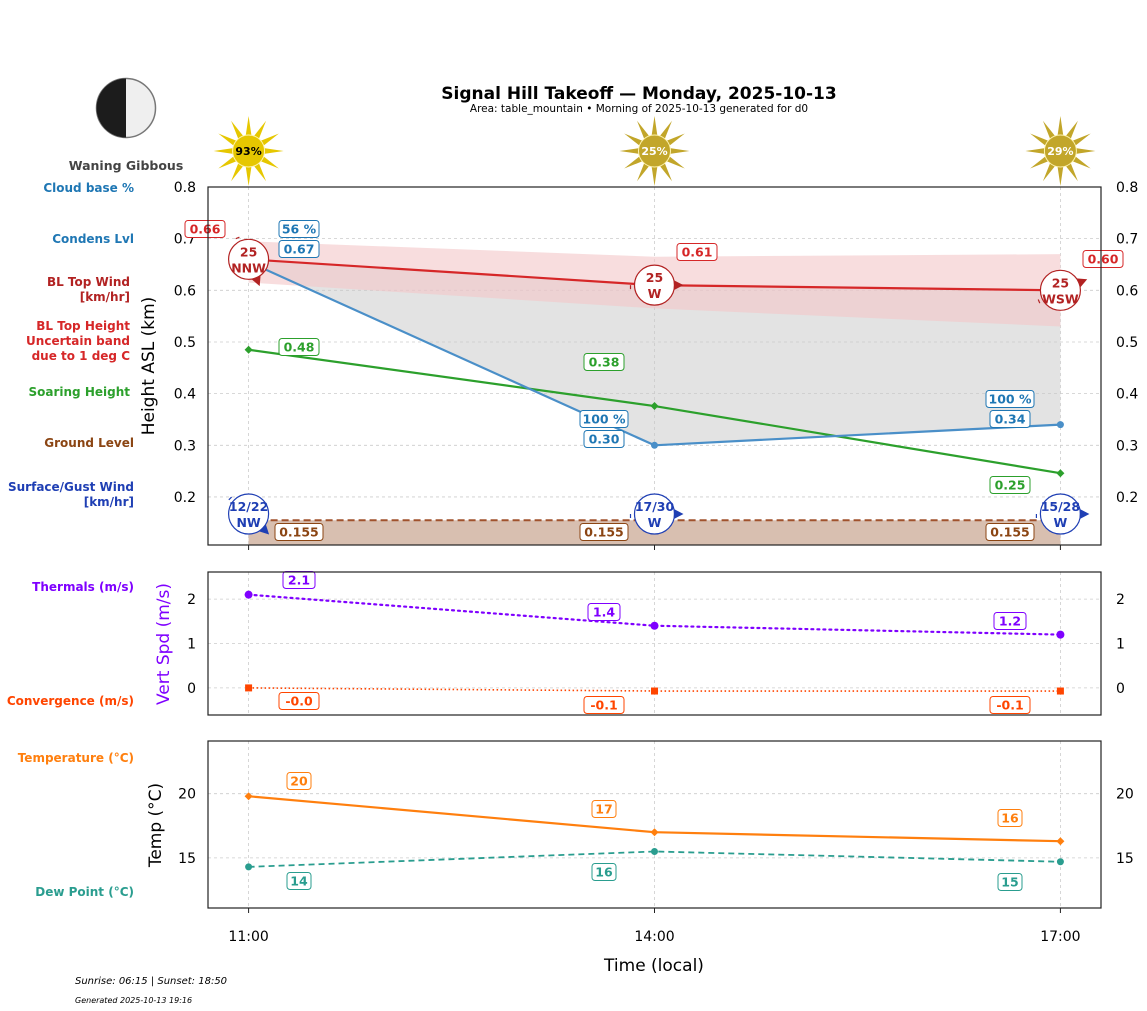 The image size is (1147, 1011). Describe the element at coordinates (133, 1000) in the screenshot. I see `generated-timestamp: Generated 2025-10-13 19:16` at that location.